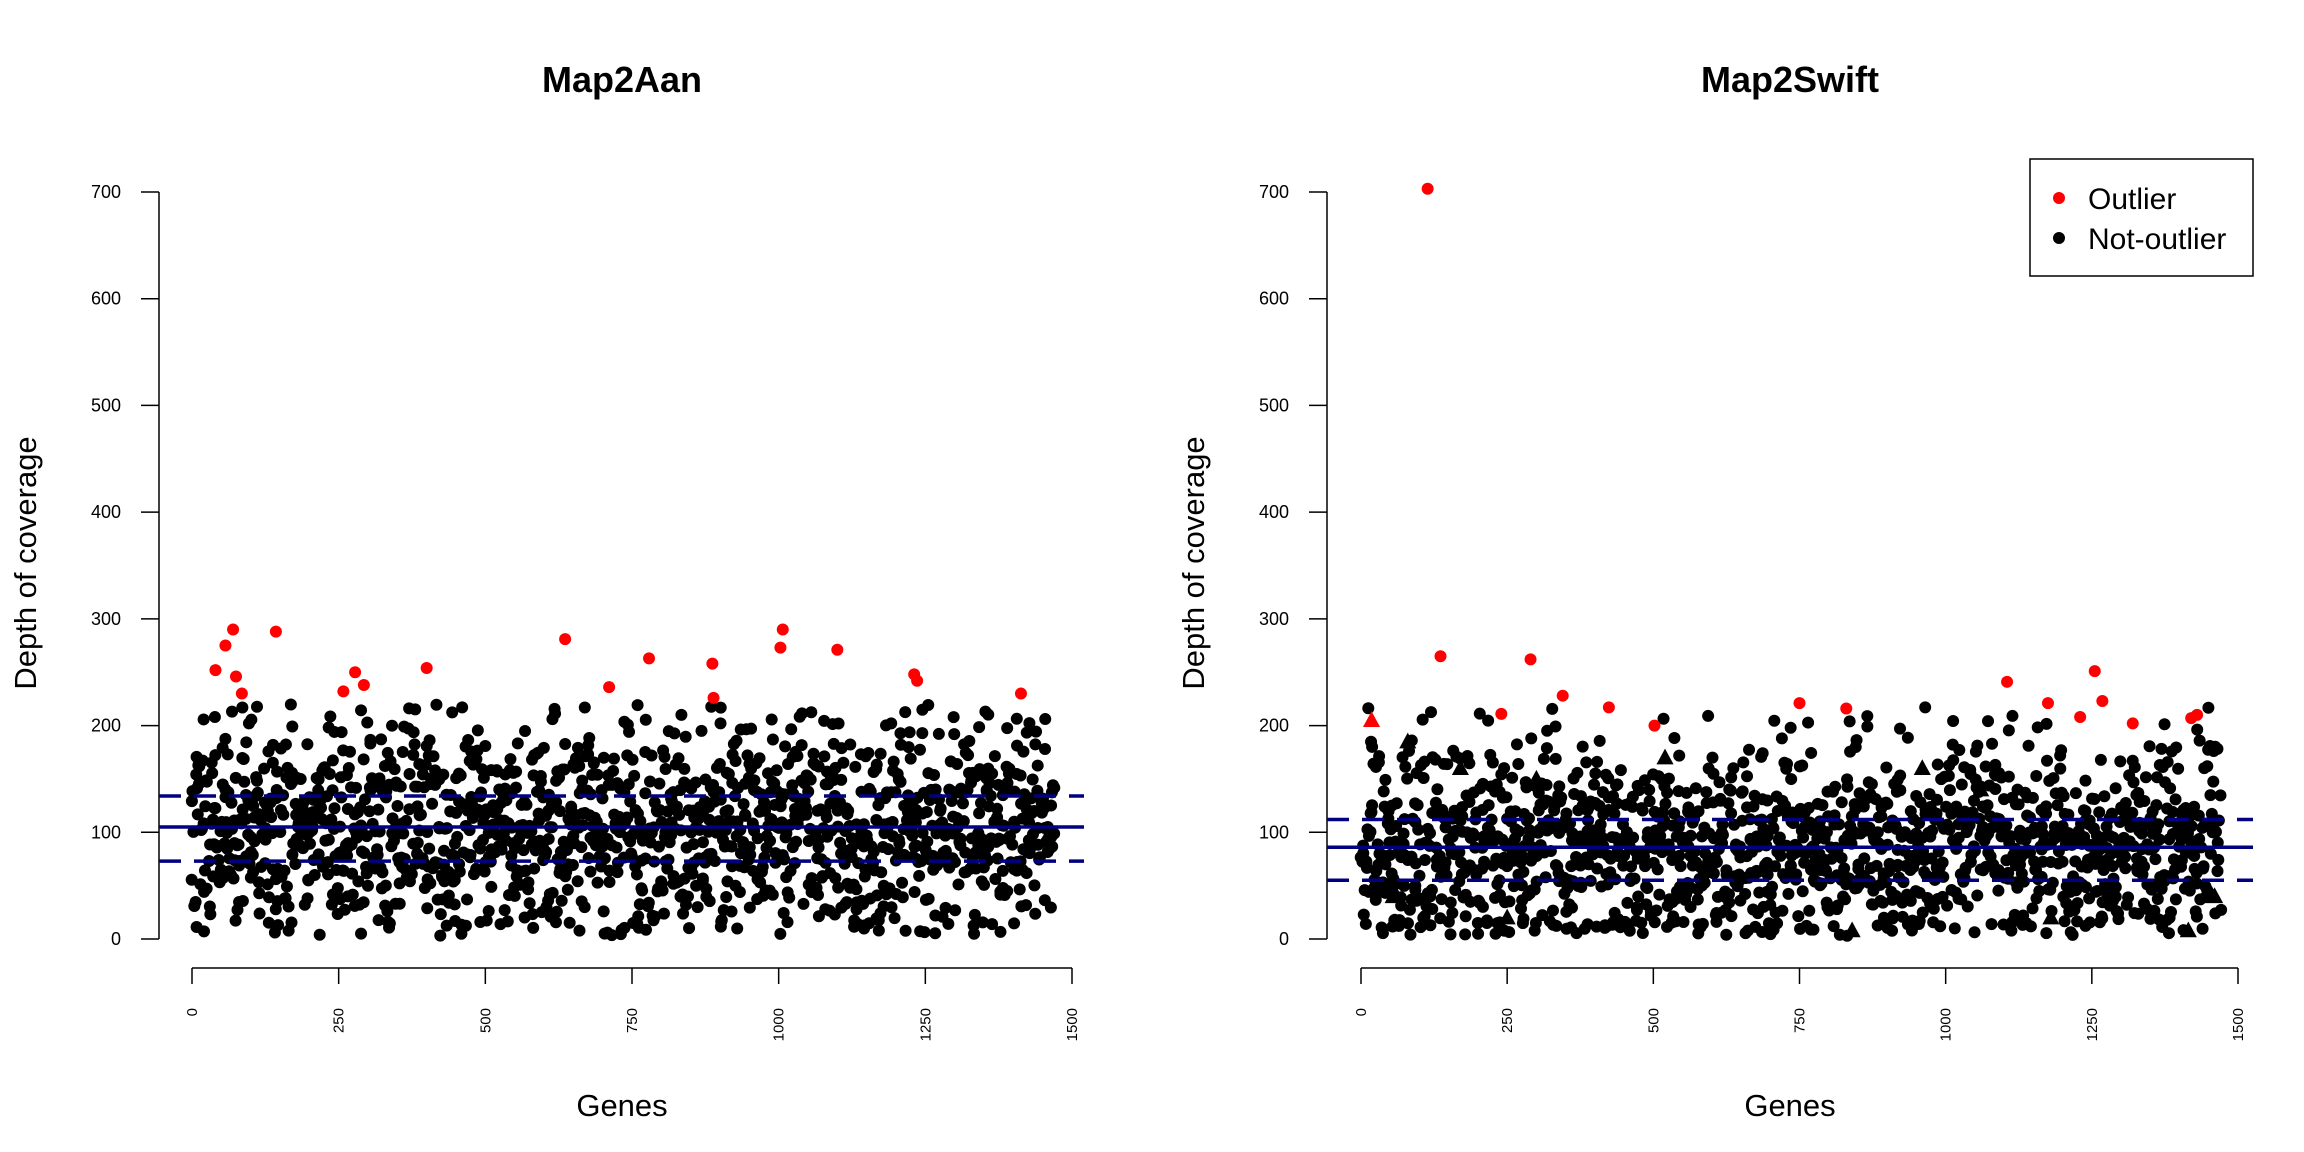 Image resolution: width=2304 pixels, height=1152 pixels. I want to click on not-outlier-triangle, so click(1665, 756).